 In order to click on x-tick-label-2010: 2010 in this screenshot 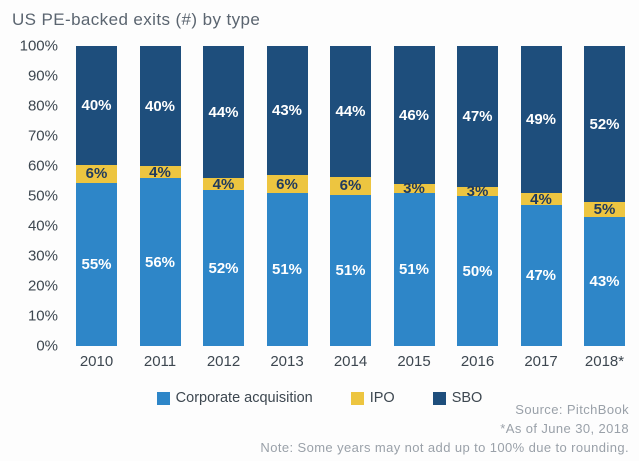, I will do `click(96, 361)`.